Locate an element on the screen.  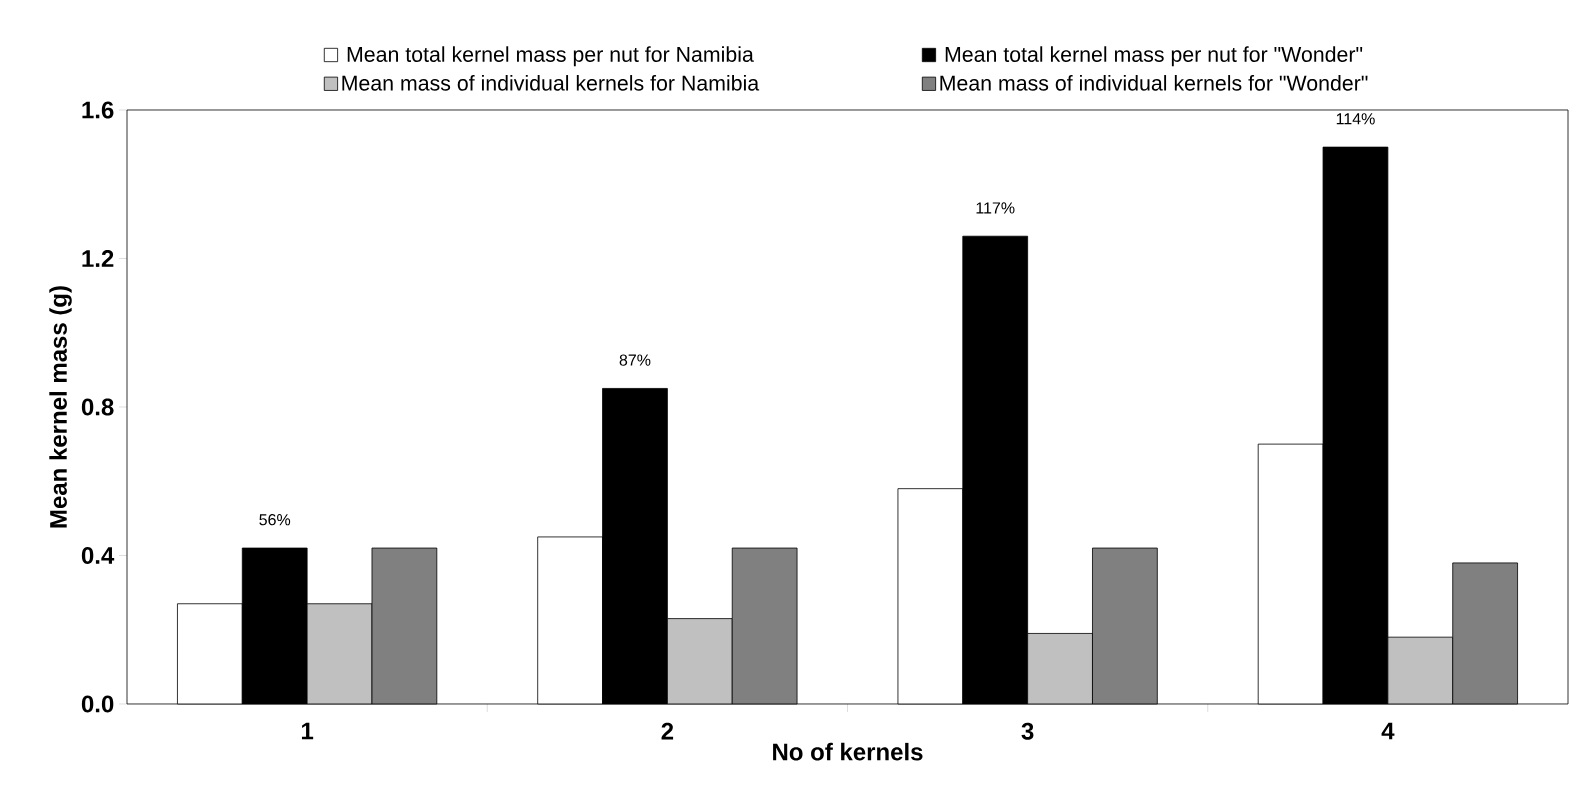
y-tick-label: 1.2 is located at coordinates (98, 258).